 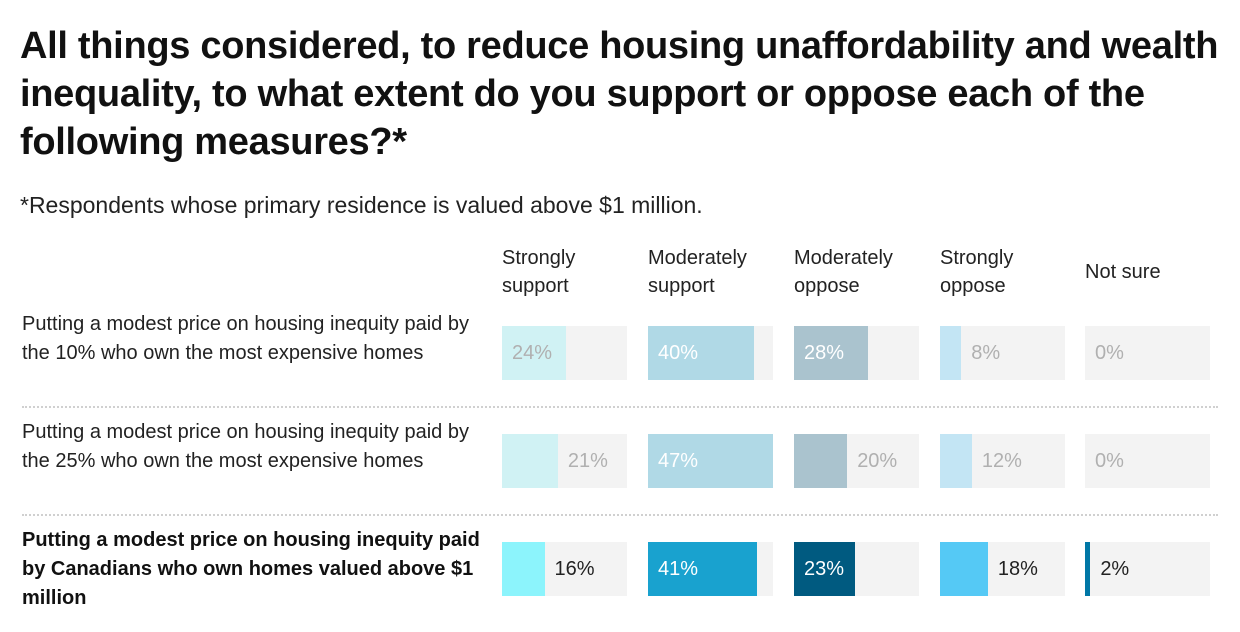 I want to click on data-label: 16%, so click(x=574, y=569).